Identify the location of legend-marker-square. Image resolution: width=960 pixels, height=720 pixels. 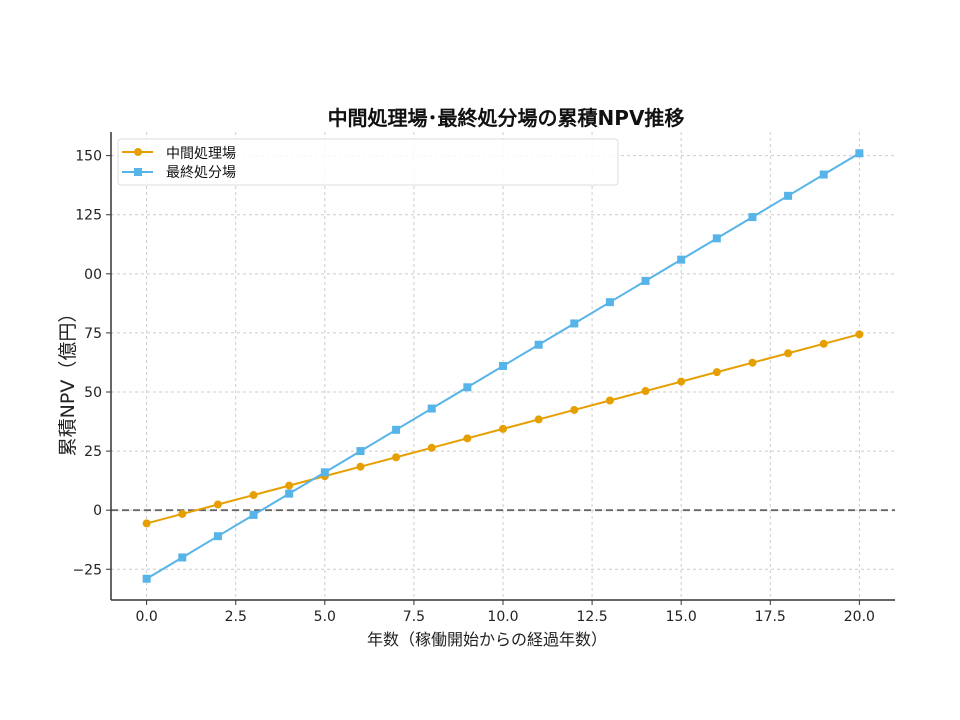
(138, 172).